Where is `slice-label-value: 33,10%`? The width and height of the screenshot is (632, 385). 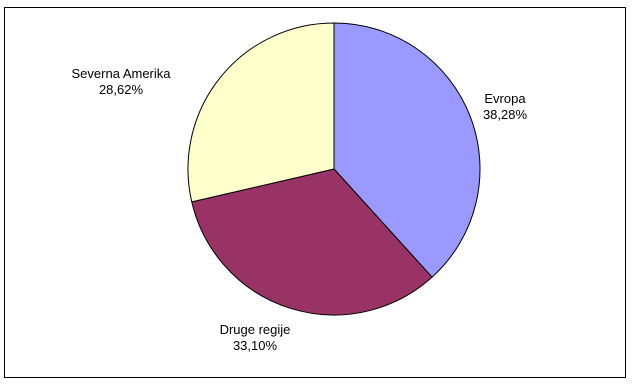 slice-label-value: 33,10% is located at coordinates (255, 345).